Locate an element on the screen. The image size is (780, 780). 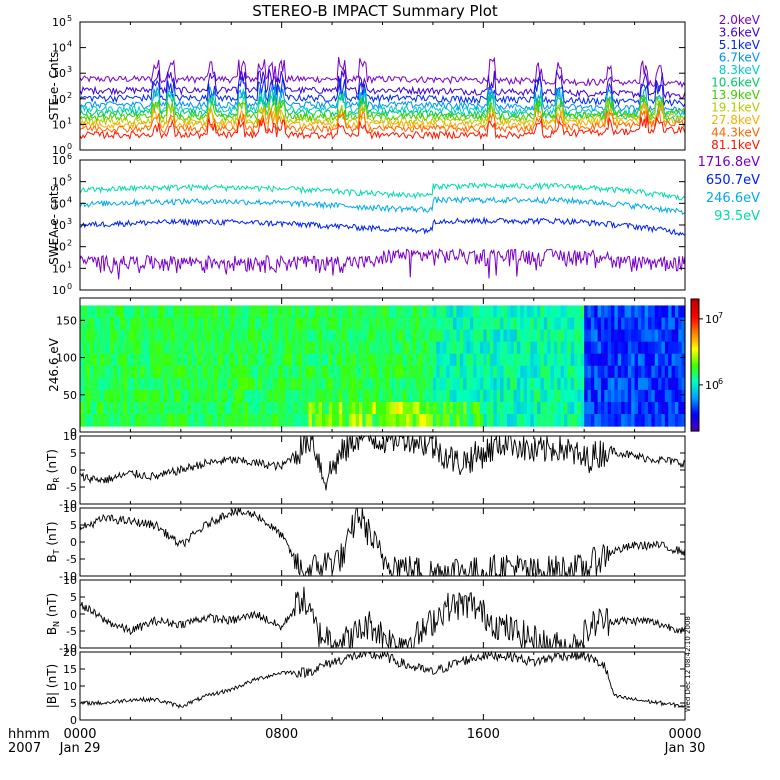
y-tick-label: -10 is located at coordinates (68, 504).